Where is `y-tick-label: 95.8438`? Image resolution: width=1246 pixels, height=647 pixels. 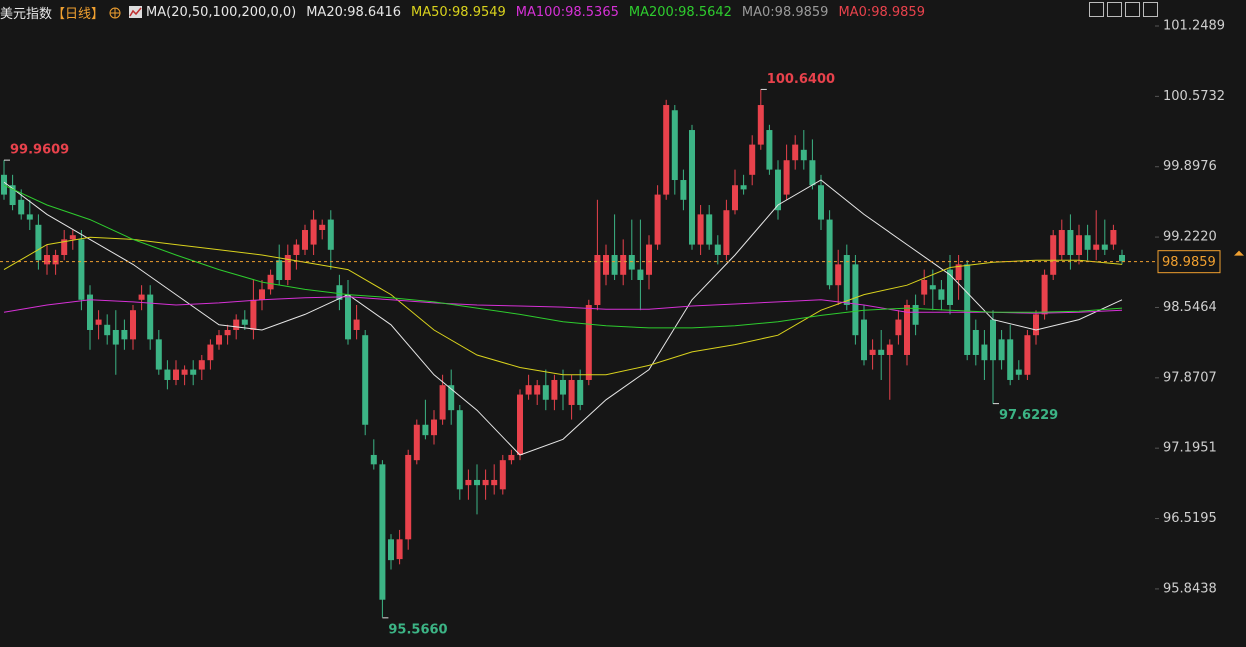 y-tick-label: 95.8438 is located at coordinates (1190, 588).